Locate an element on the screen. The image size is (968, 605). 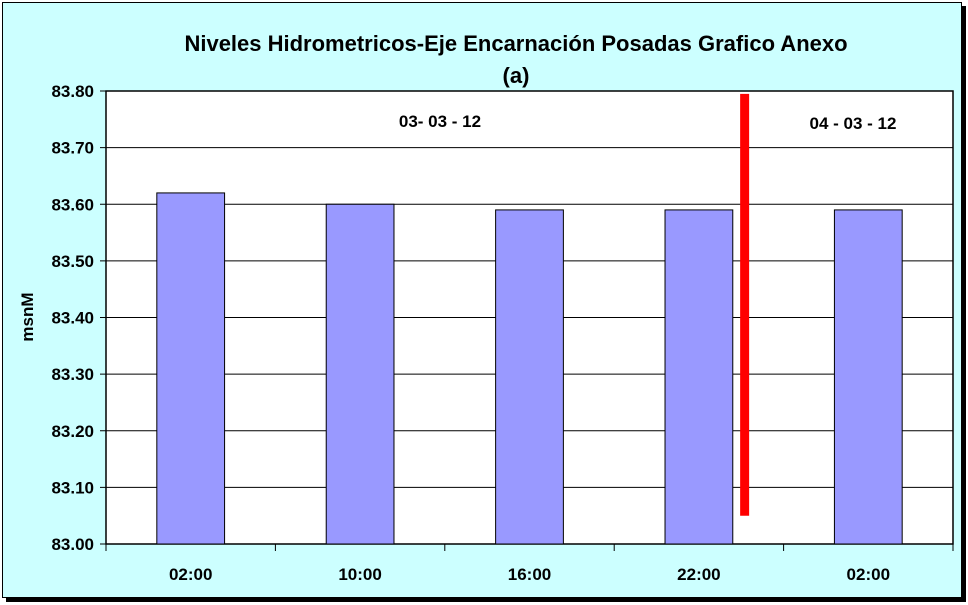
chart-title-line2: (a) is located at coordinates (516, 75).